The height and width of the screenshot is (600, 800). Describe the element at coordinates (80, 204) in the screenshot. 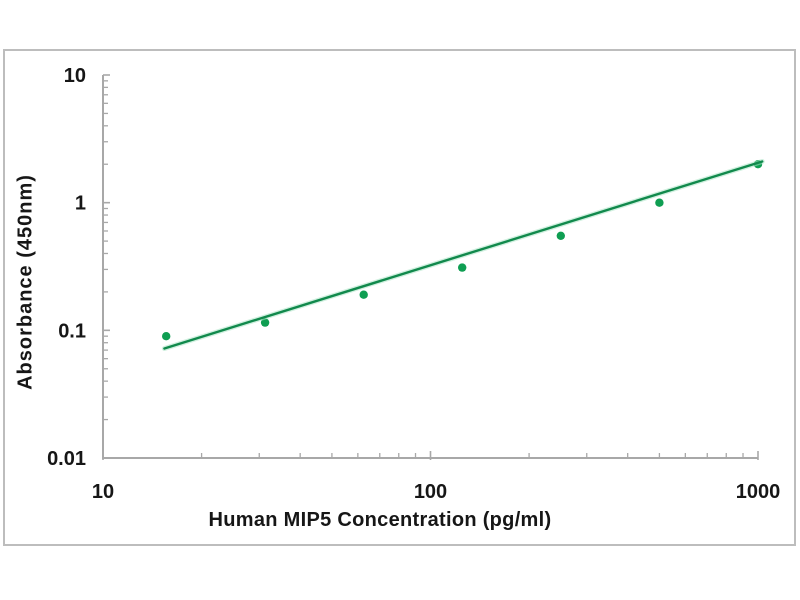

I see `y-tick-label: 1` at that location.